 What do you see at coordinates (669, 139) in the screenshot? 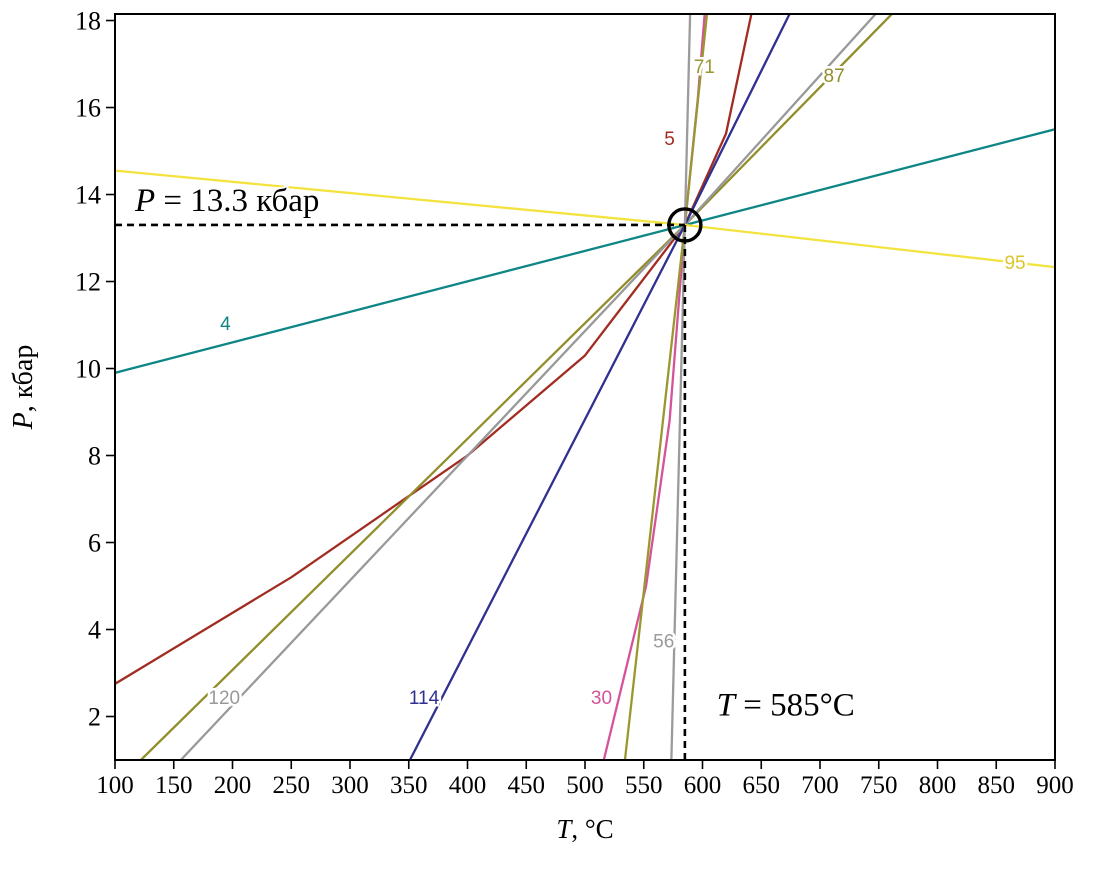
I see `reaction-label-5: 5` at bounding box center [669, 139].